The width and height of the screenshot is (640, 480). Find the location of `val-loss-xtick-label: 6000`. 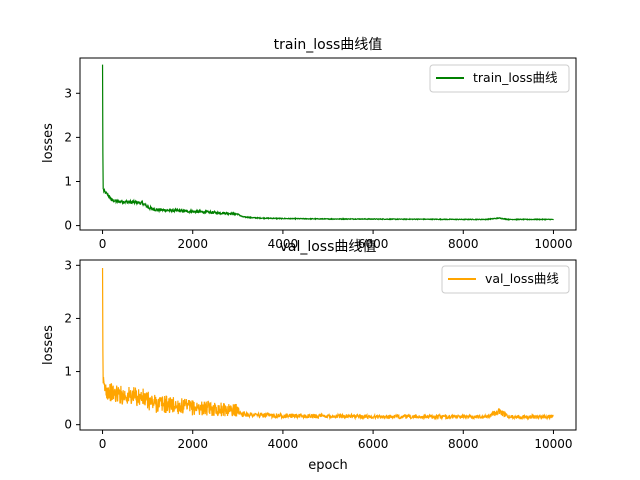

val-loss-xtick-label: 6000 is located at coordinates (373, 444).